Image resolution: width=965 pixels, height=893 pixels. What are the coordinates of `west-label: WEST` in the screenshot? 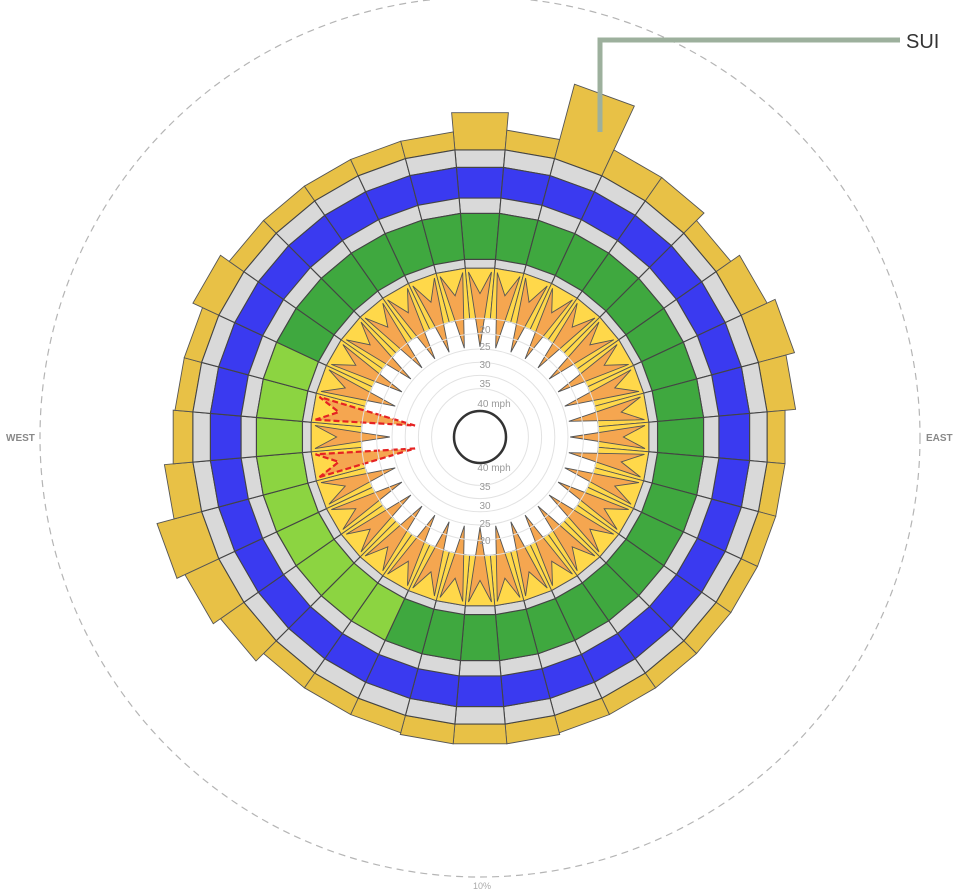 It's located at (20, 438).